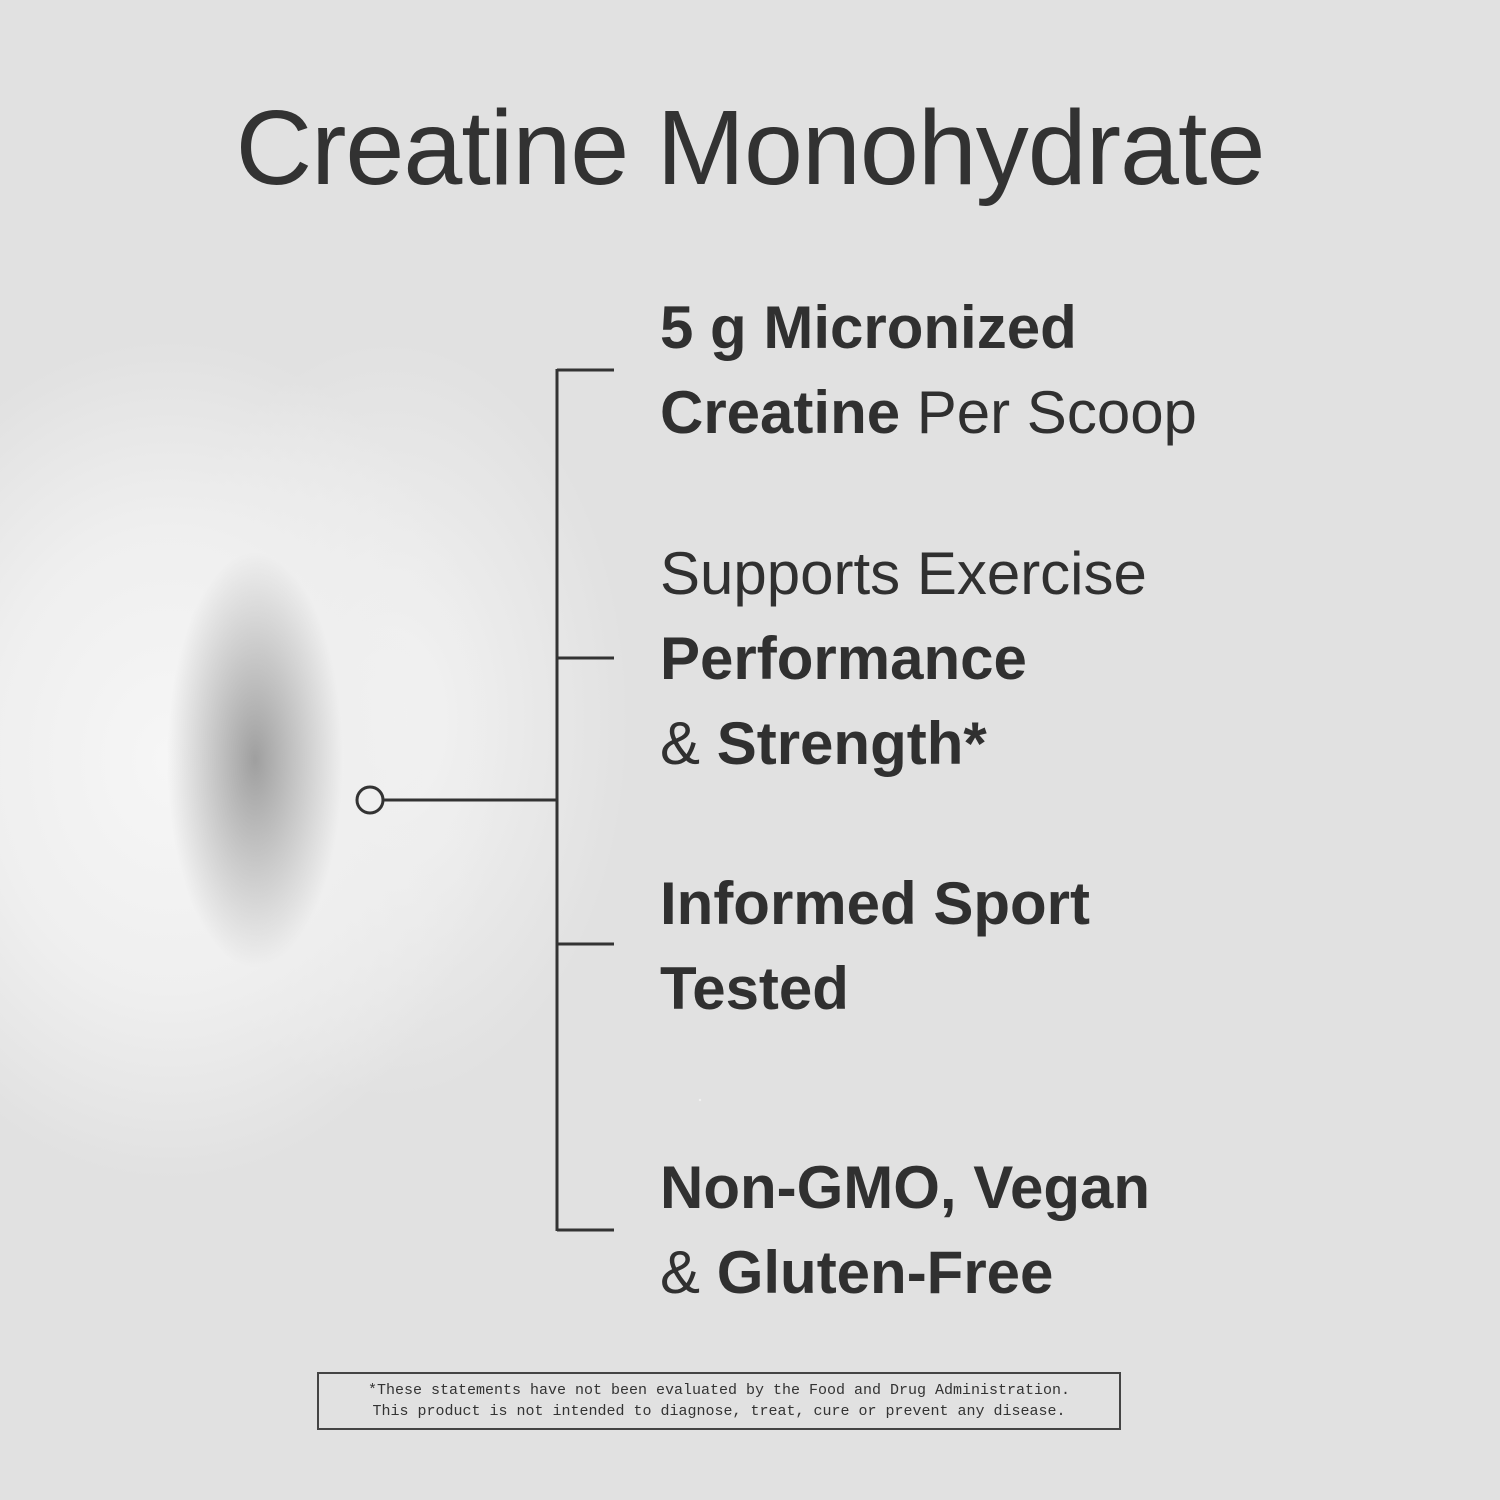 Image resolution: width=1500 pixels, height=1500 pixels. I want to click on feature-informed-sport: Informed Sport Tested, so click(875, 946).